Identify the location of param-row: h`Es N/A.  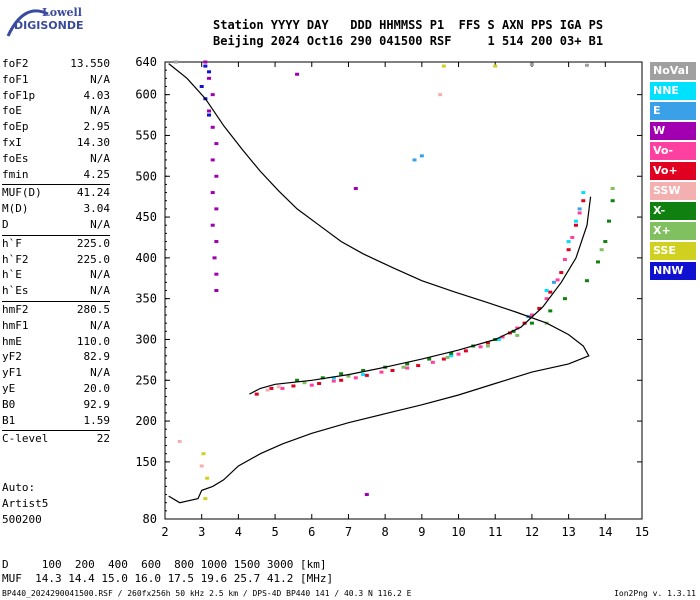
(56, 292).